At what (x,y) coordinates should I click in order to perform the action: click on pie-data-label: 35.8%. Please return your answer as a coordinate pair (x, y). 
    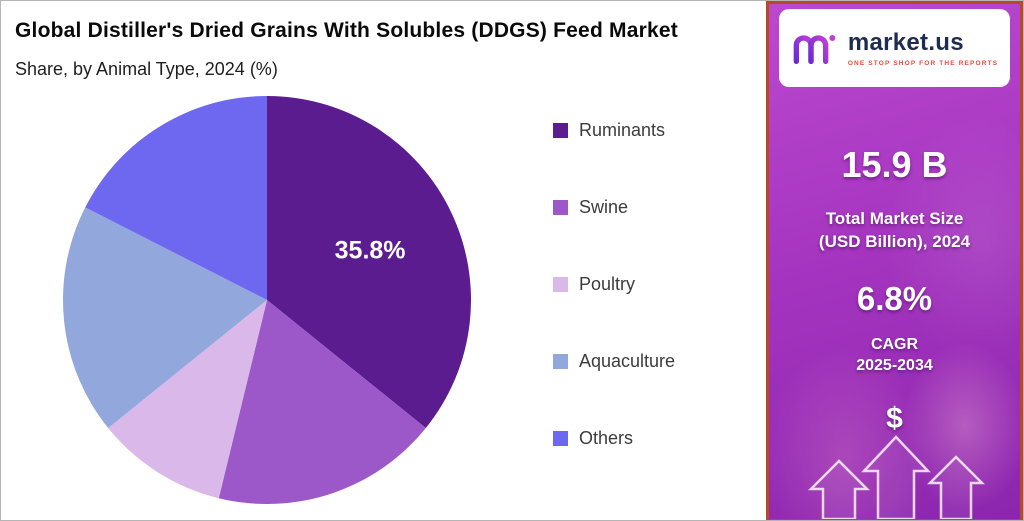
    Looking at the image, I should click on (370, 251).